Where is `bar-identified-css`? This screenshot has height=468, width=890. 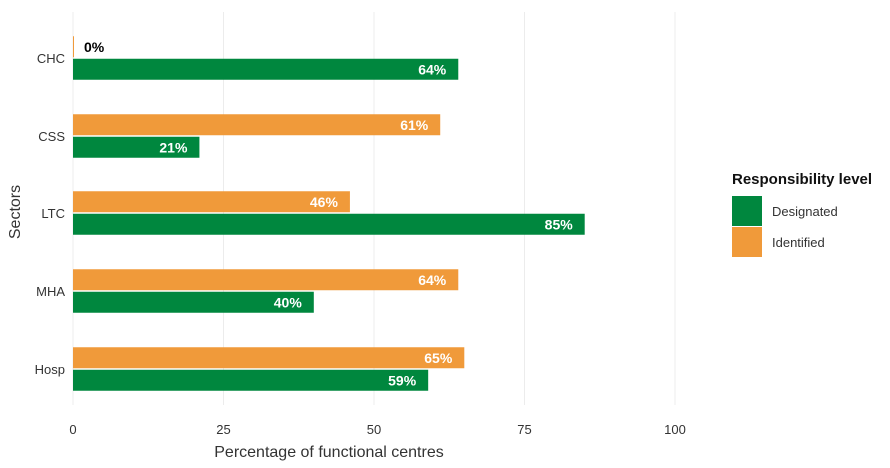
bar-identified-css is located at coordinates (257, 125).